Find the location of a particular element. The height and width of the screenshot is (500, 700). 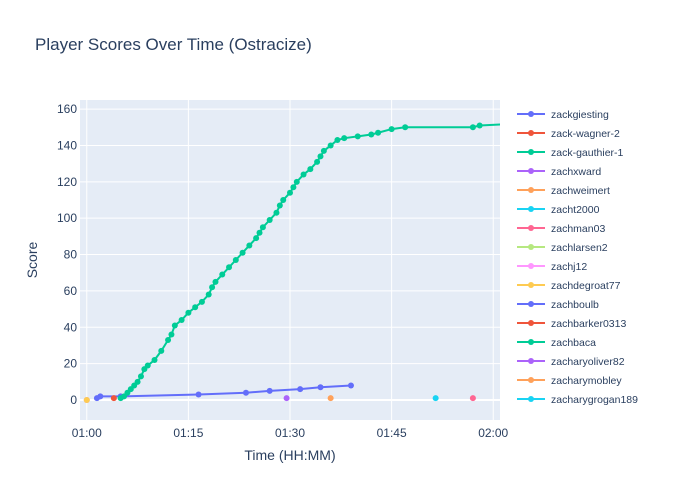

y-axis-title: Score is located at coordinates (32, 260).